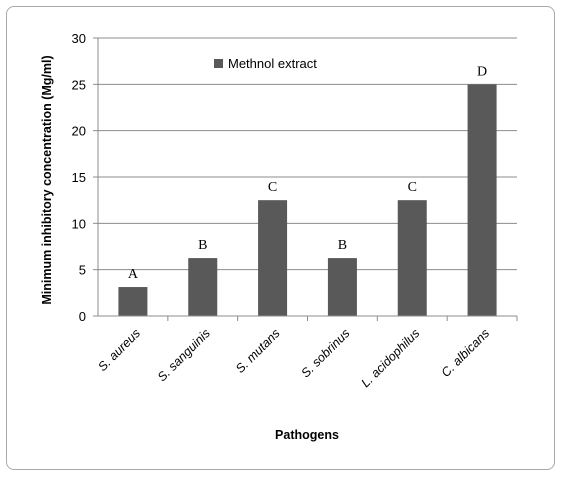 The image size is (563, 478). Describe the element at coordinates (82, 270) in the screenshot. I see `y-tick-label: 5` at that location.